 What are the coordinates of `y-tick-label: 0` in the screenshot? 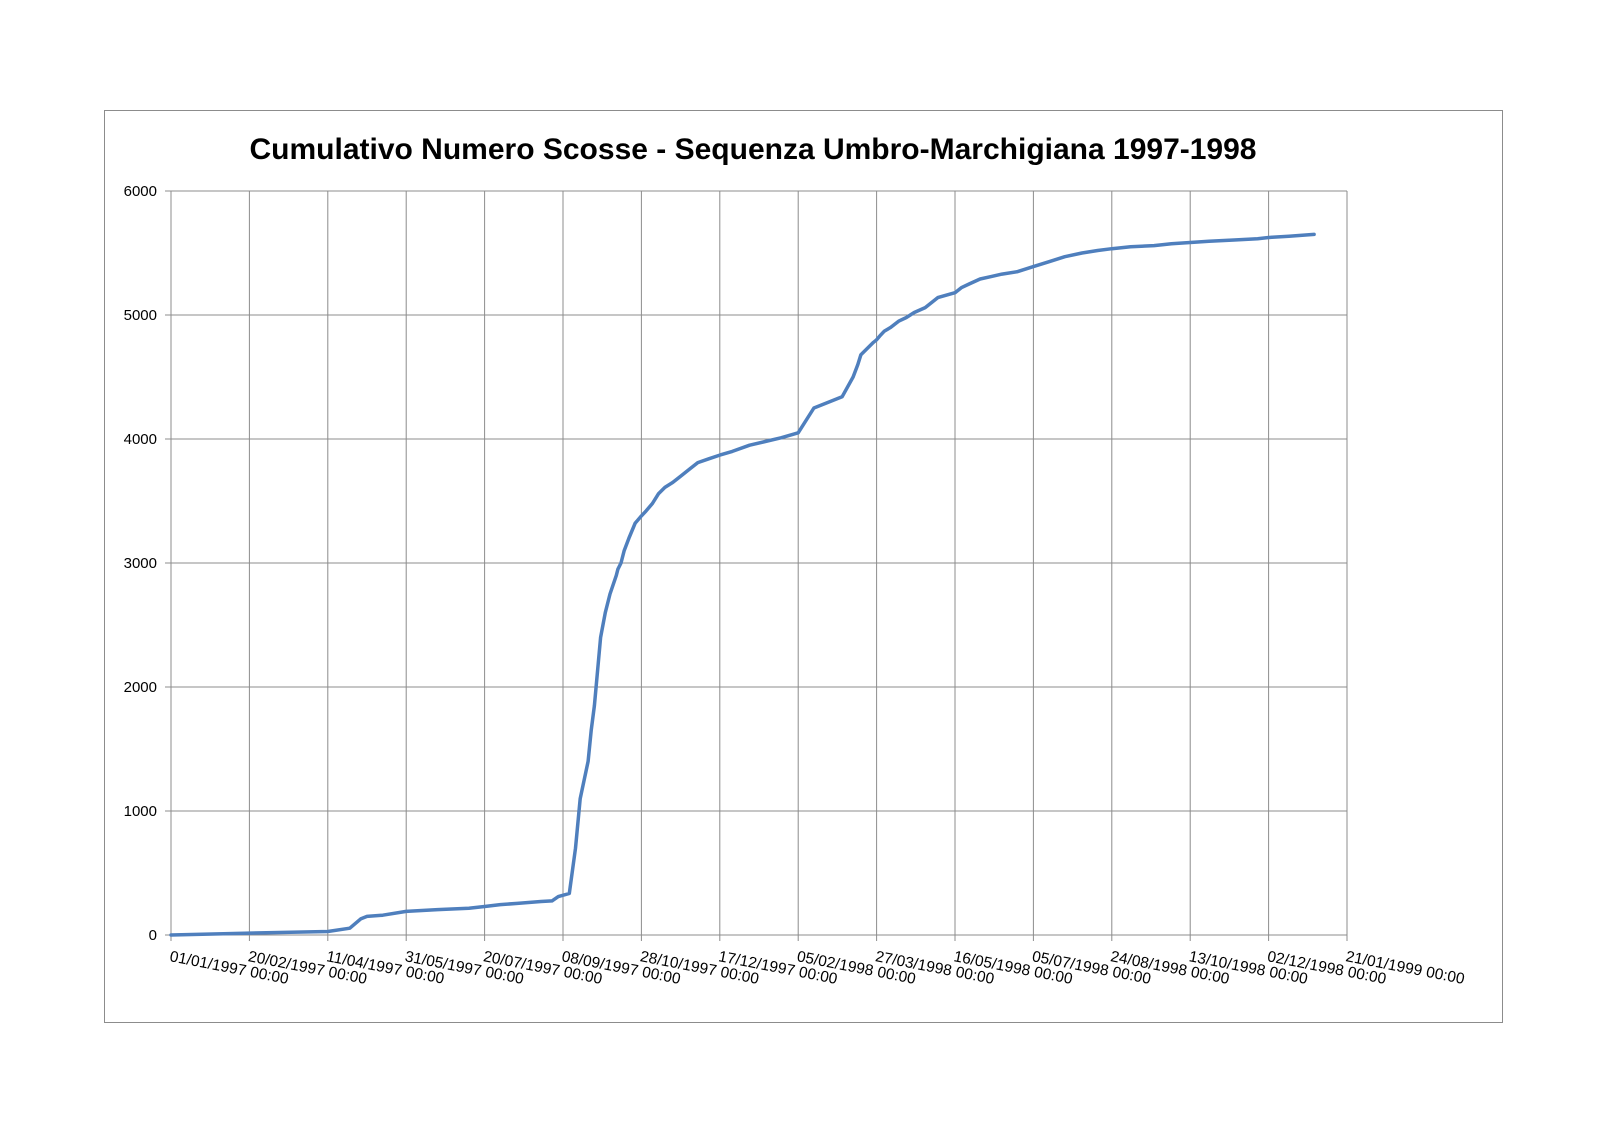 It's located at (153, 935).